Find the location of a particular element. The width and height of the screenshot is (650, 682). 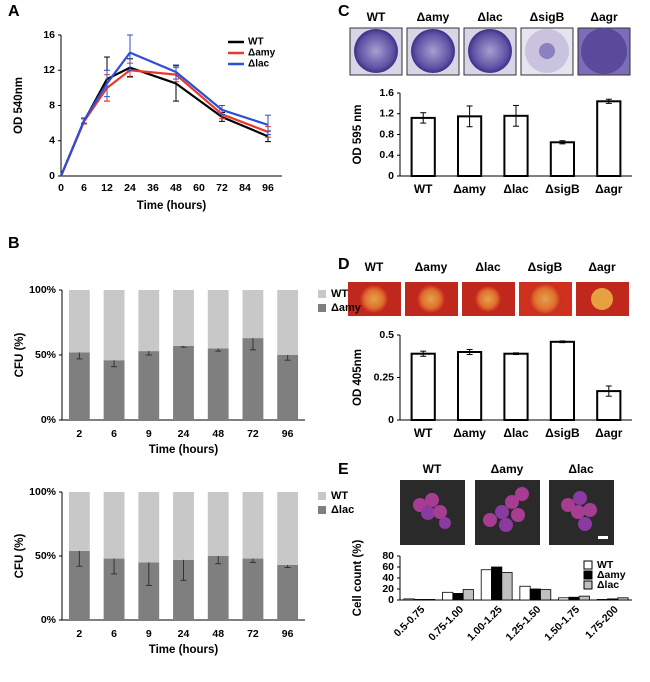

x-tick-label: 2 is located at coordinates (79, 634).